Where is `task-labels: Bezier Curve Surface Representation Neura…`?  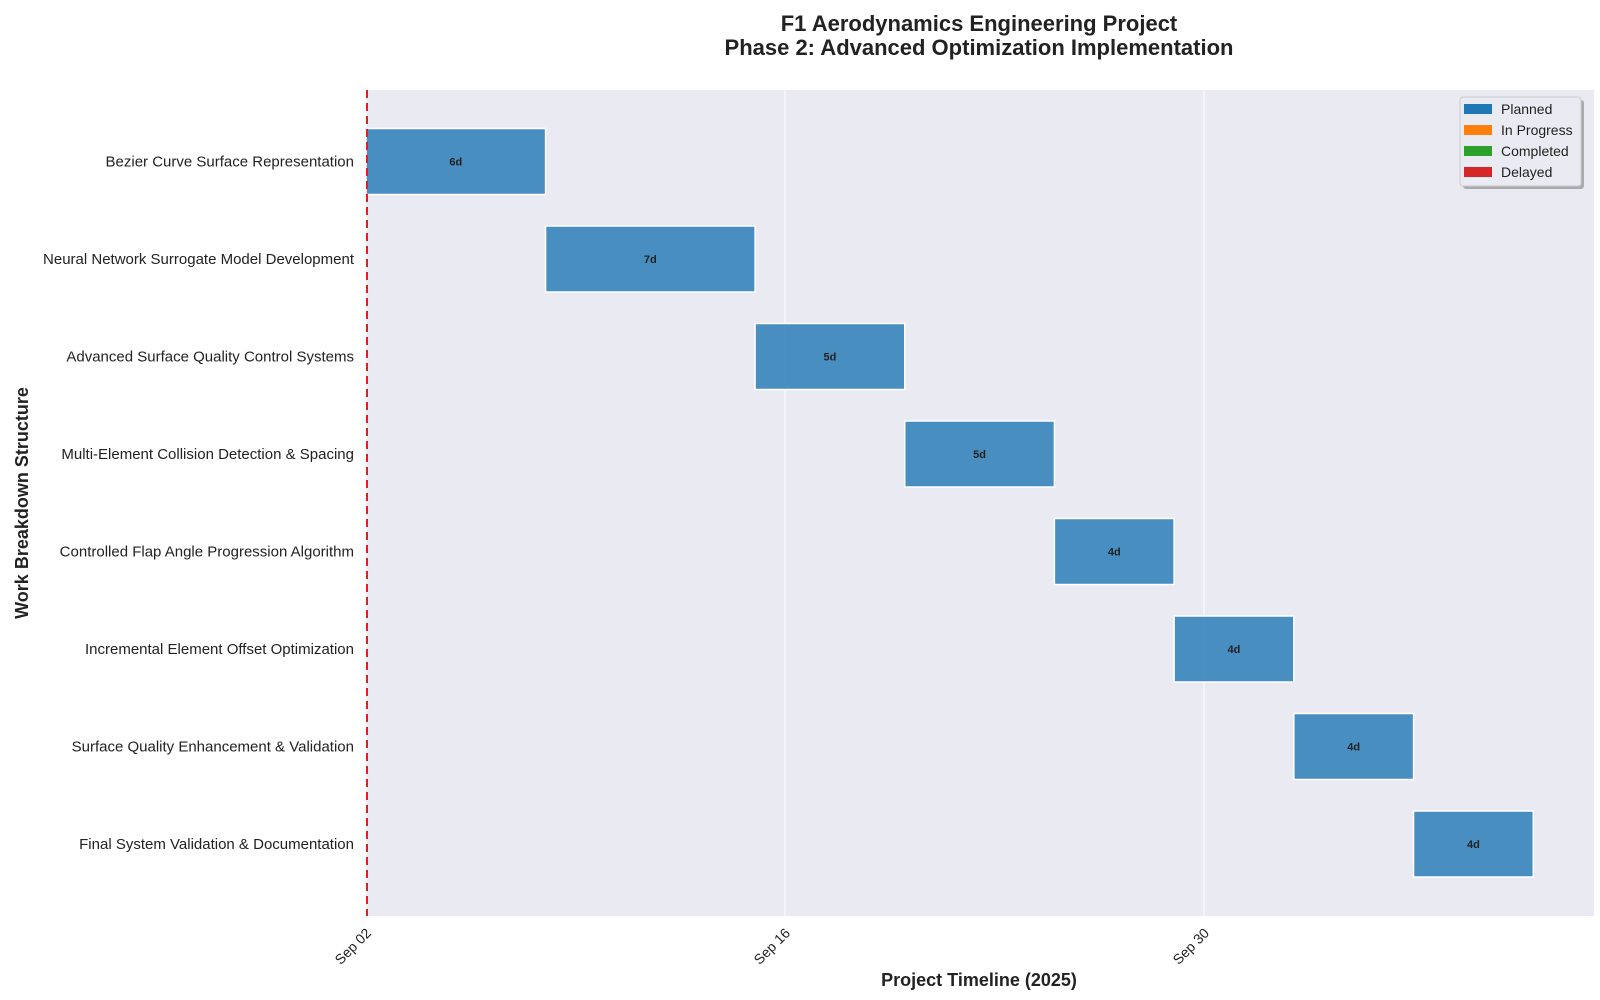
task-labels: Bezier Curve Surface Representation Neura… is located at coordinates (199, 504).